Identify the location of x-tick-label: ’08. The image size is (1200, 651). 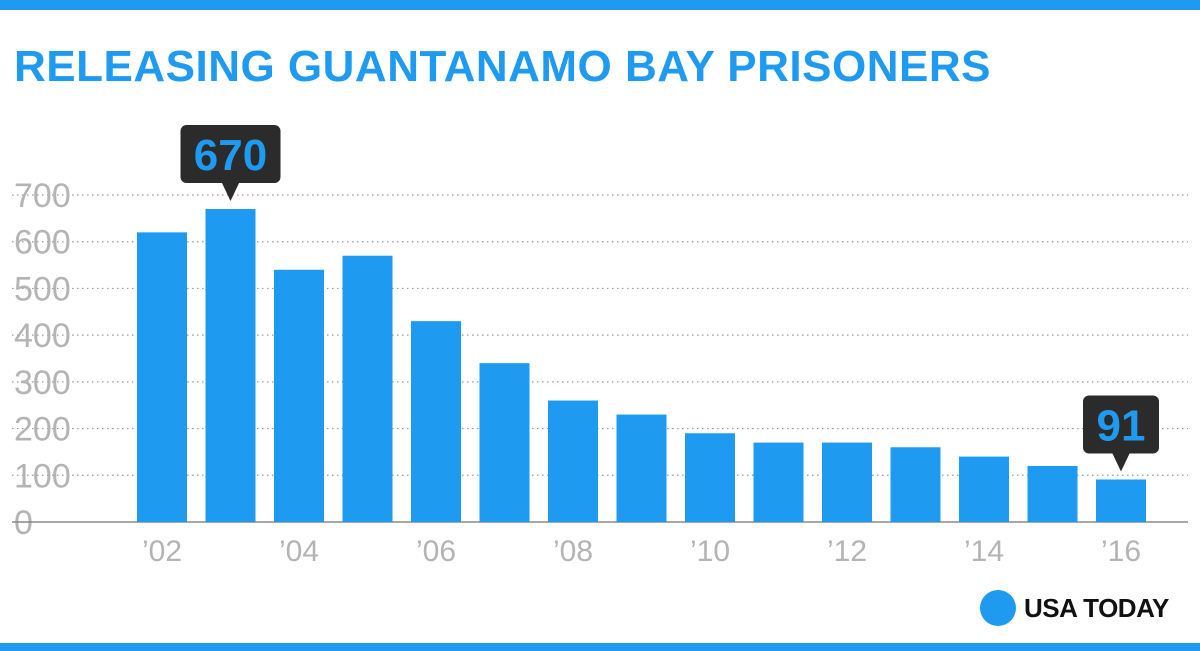
(573, 551).